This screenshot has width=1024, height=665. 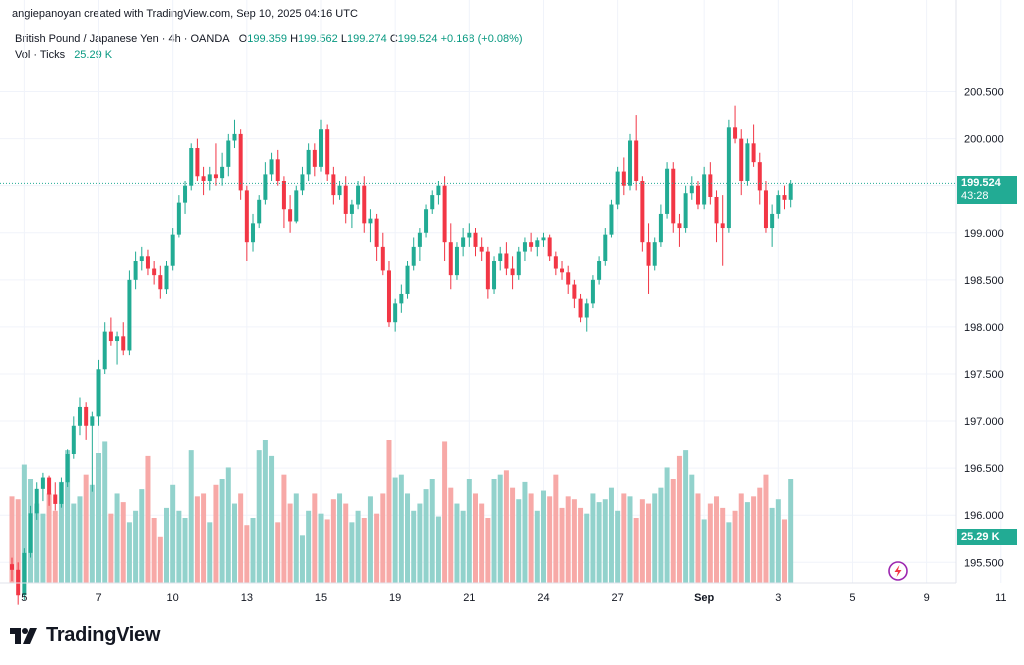 What do you see at coordinates (103, 635) in the screenshot?
I see `tradingview-logo-text: TradingView` at bounding box center [103, 635].